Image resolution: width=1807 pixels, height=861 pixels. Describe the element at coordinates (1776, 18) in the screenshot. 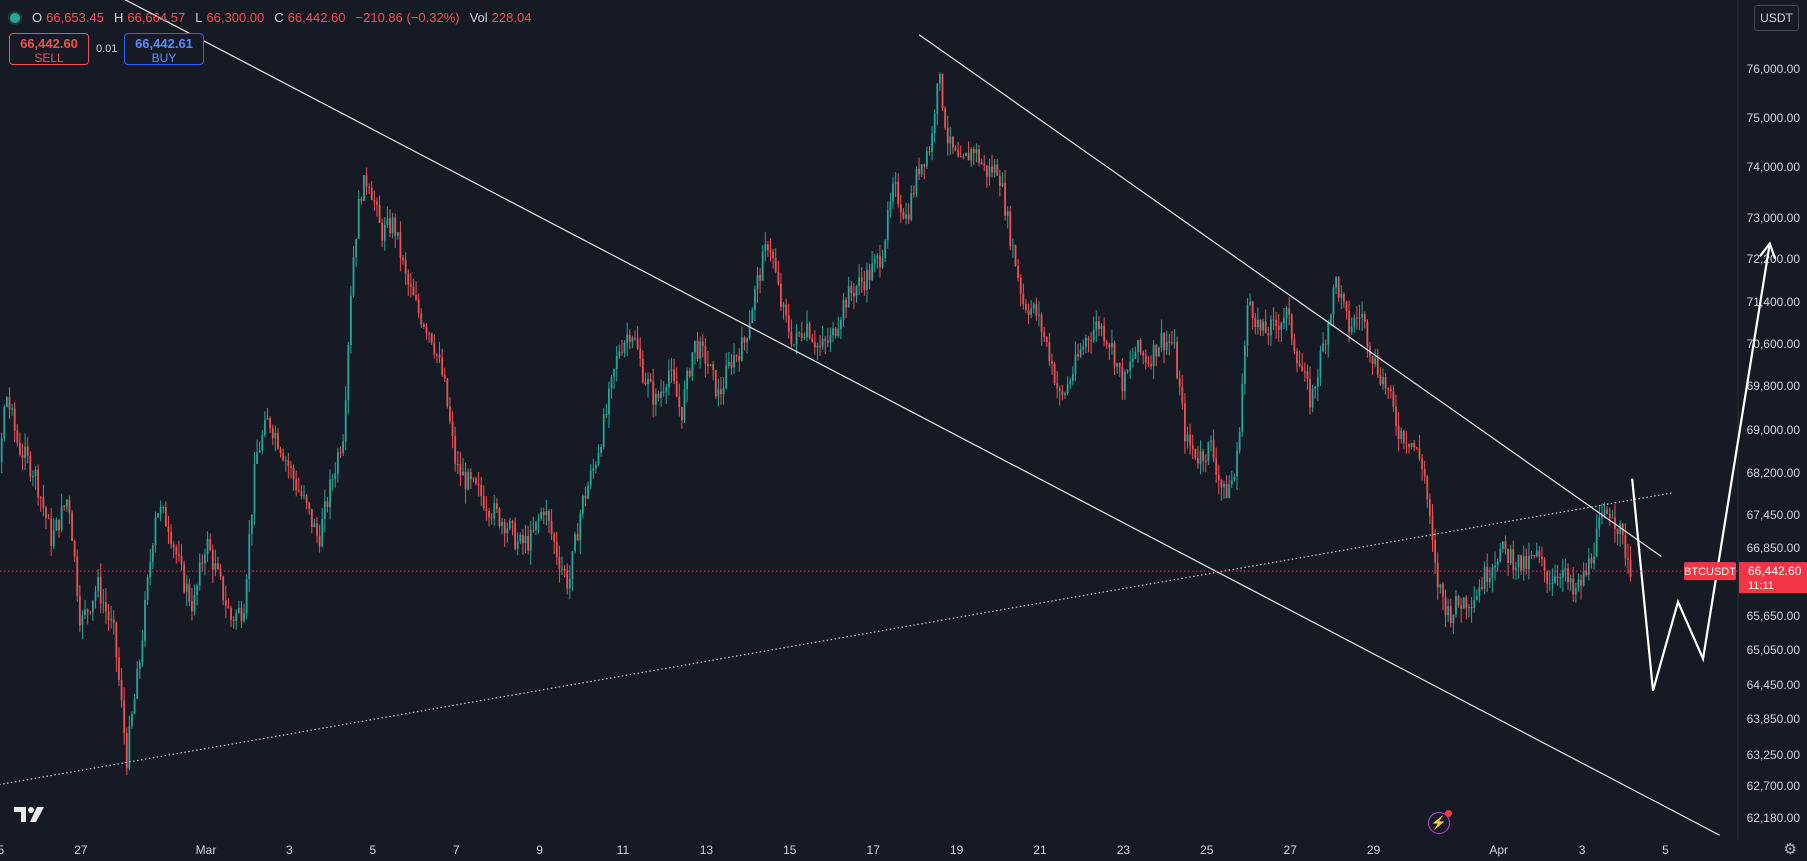

I see `currency-button: USDT` at that location.